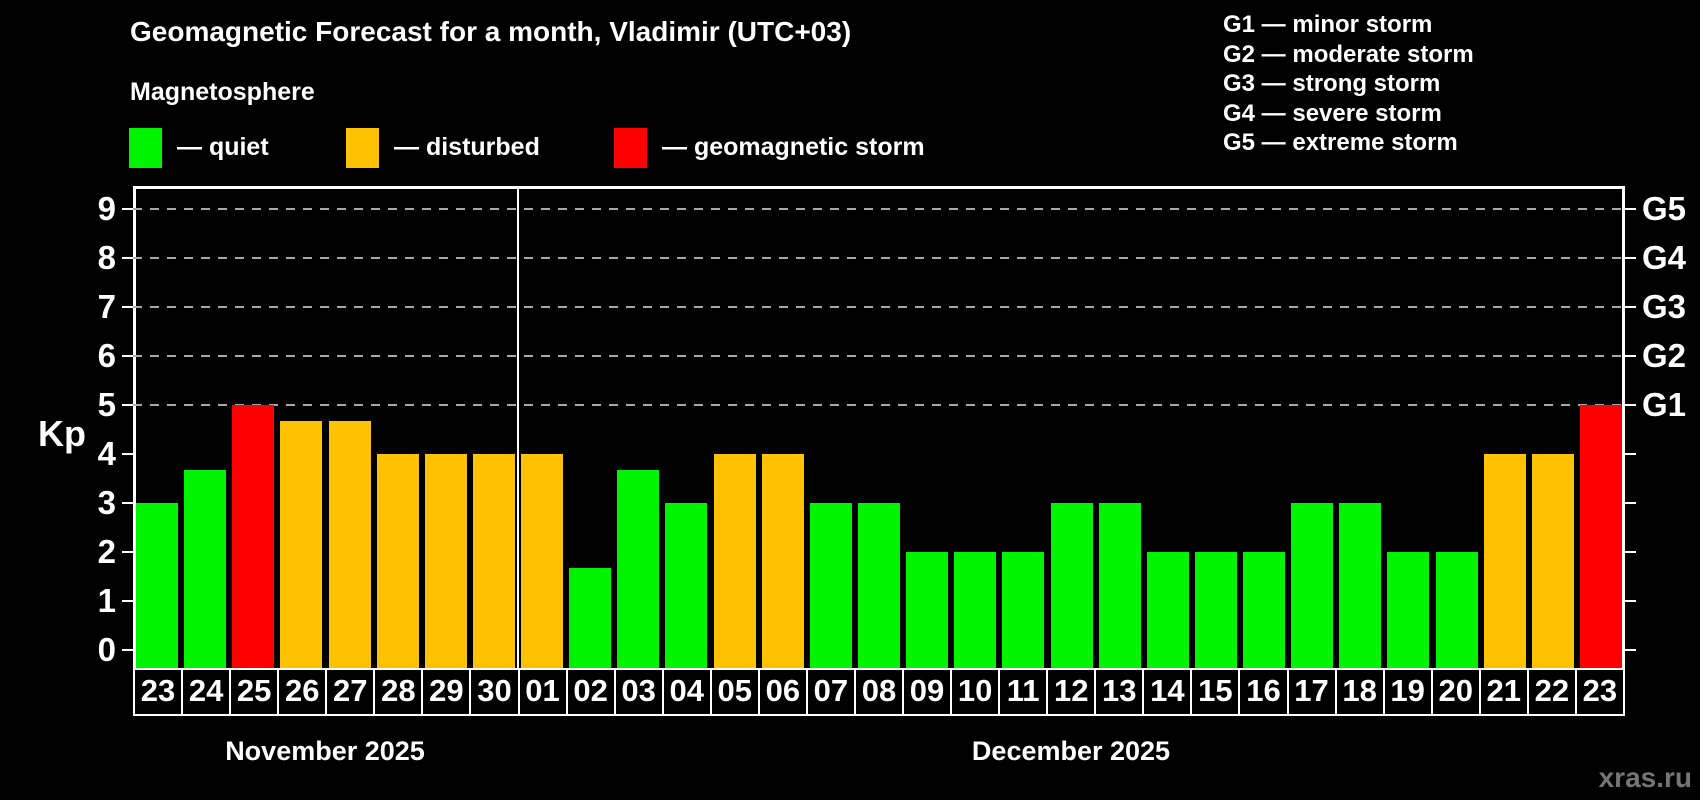 The width and height of the screenshot is (1700, 800). Describe the element at coordinates (1645, 777) in the screenshot. I see `watermark-xras: xras.ru` at that location.